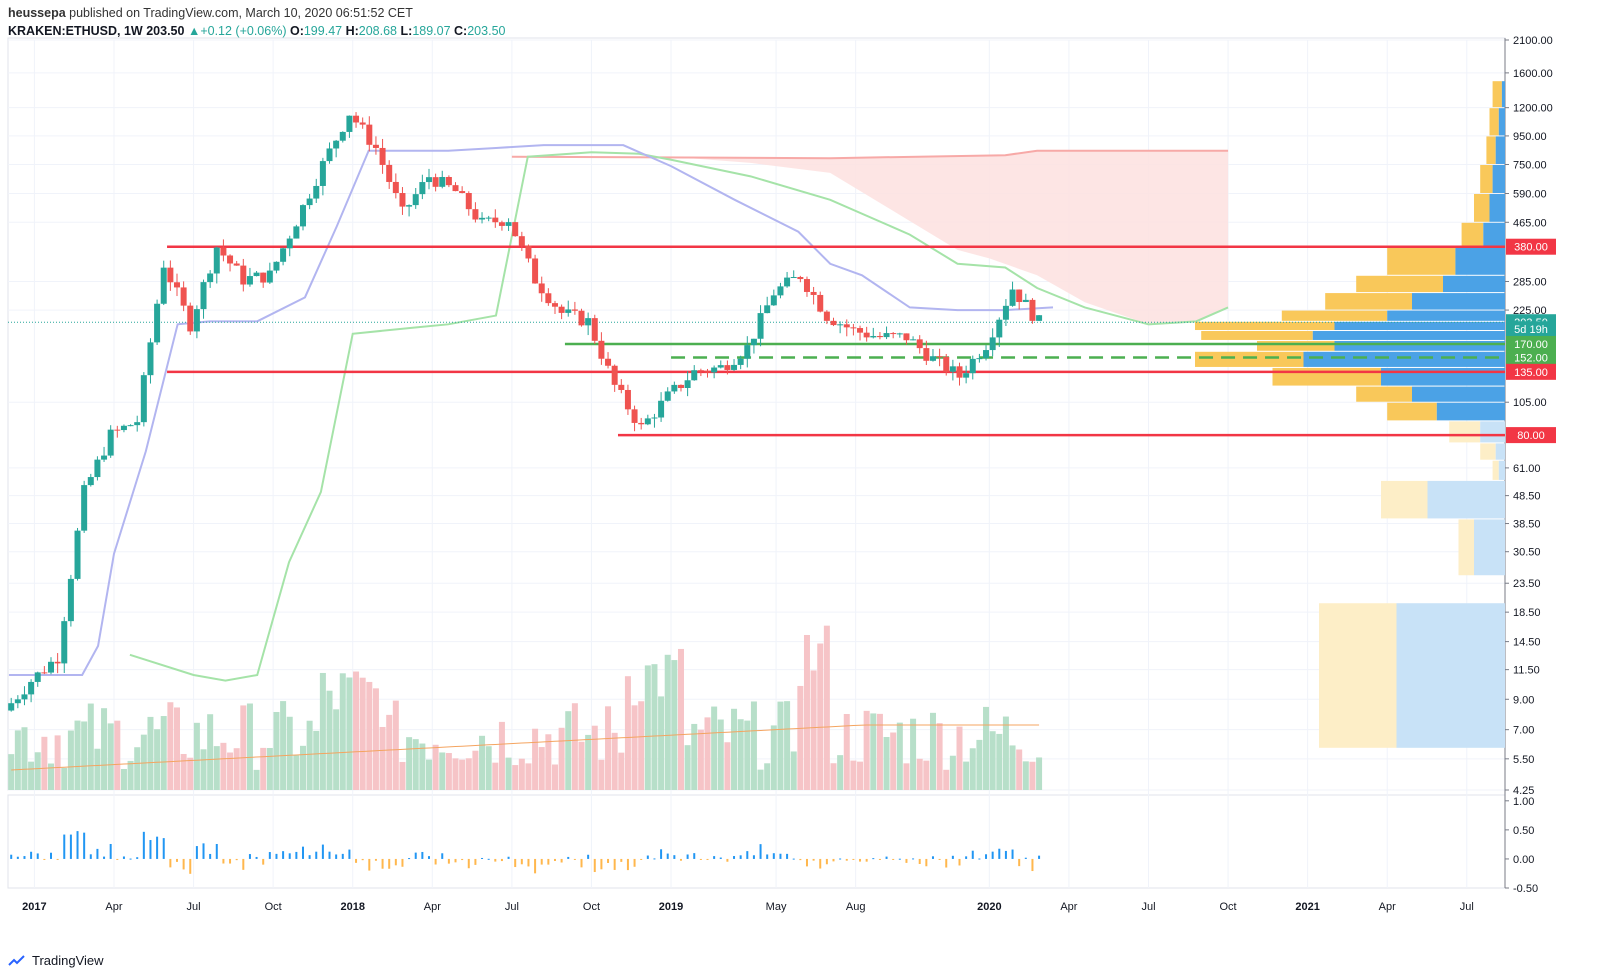 This screenshot has height=977, width=1610. Describe the element at coordinates (1527, 613) in the screenshot. I see `y-tick-label: 18.50` at that location.